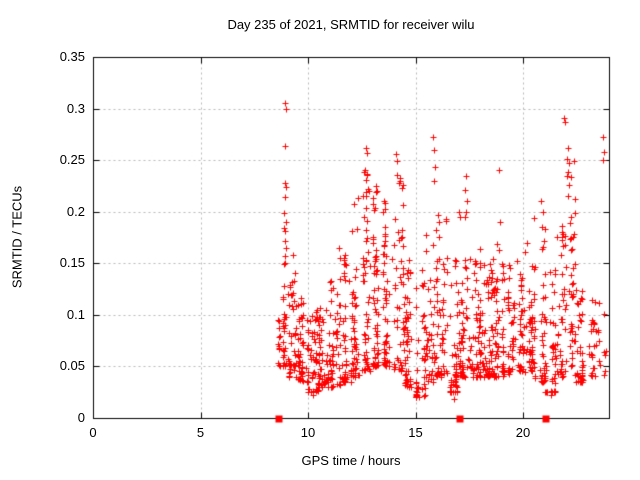 The height and width of the screenshot is (480, 640). What do you see at coordinates (308, 432) in the screenshot?
I see `x-tick-label: 10` at bounding box center [308, 432].